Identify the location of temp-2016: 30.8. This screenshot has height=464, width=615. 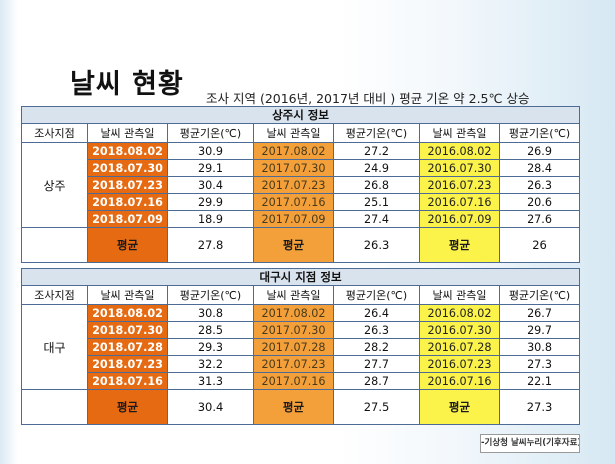
(539, 347).